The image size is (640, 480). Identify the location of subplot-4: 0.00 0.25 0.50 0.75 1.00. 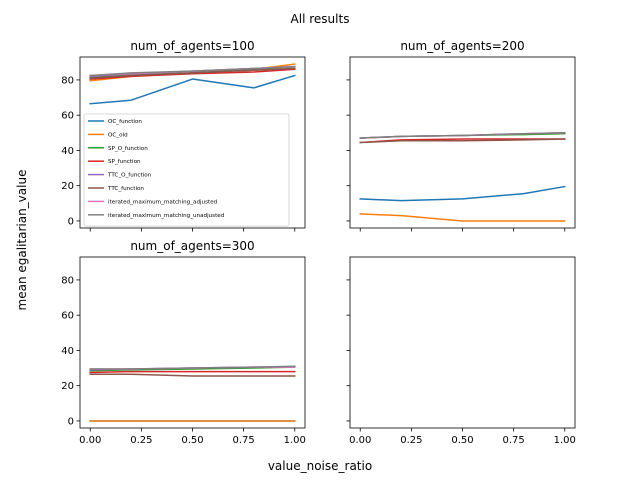
(461, 351).